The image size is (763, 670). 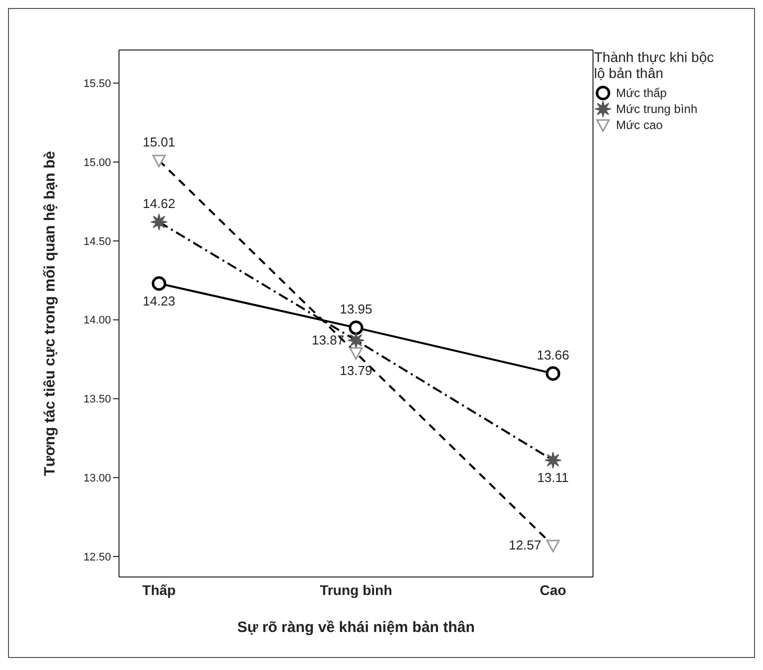 I want to click on data-label: 13.11, so click(x=553, y=478).